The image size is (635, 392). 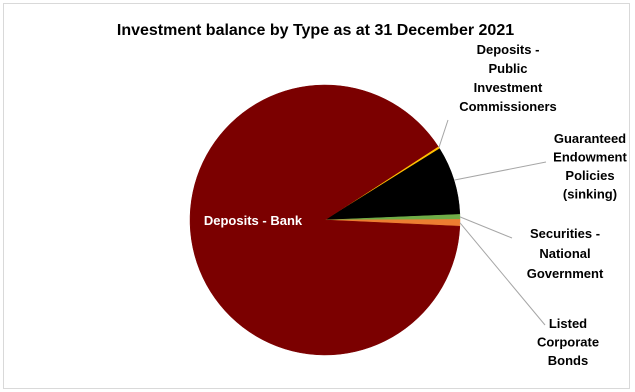 What do you see at coordinates (568, 342) in the screenshot?
I see `slice-label: Listed Corporate Bonds` at bounding box center [568, 342].